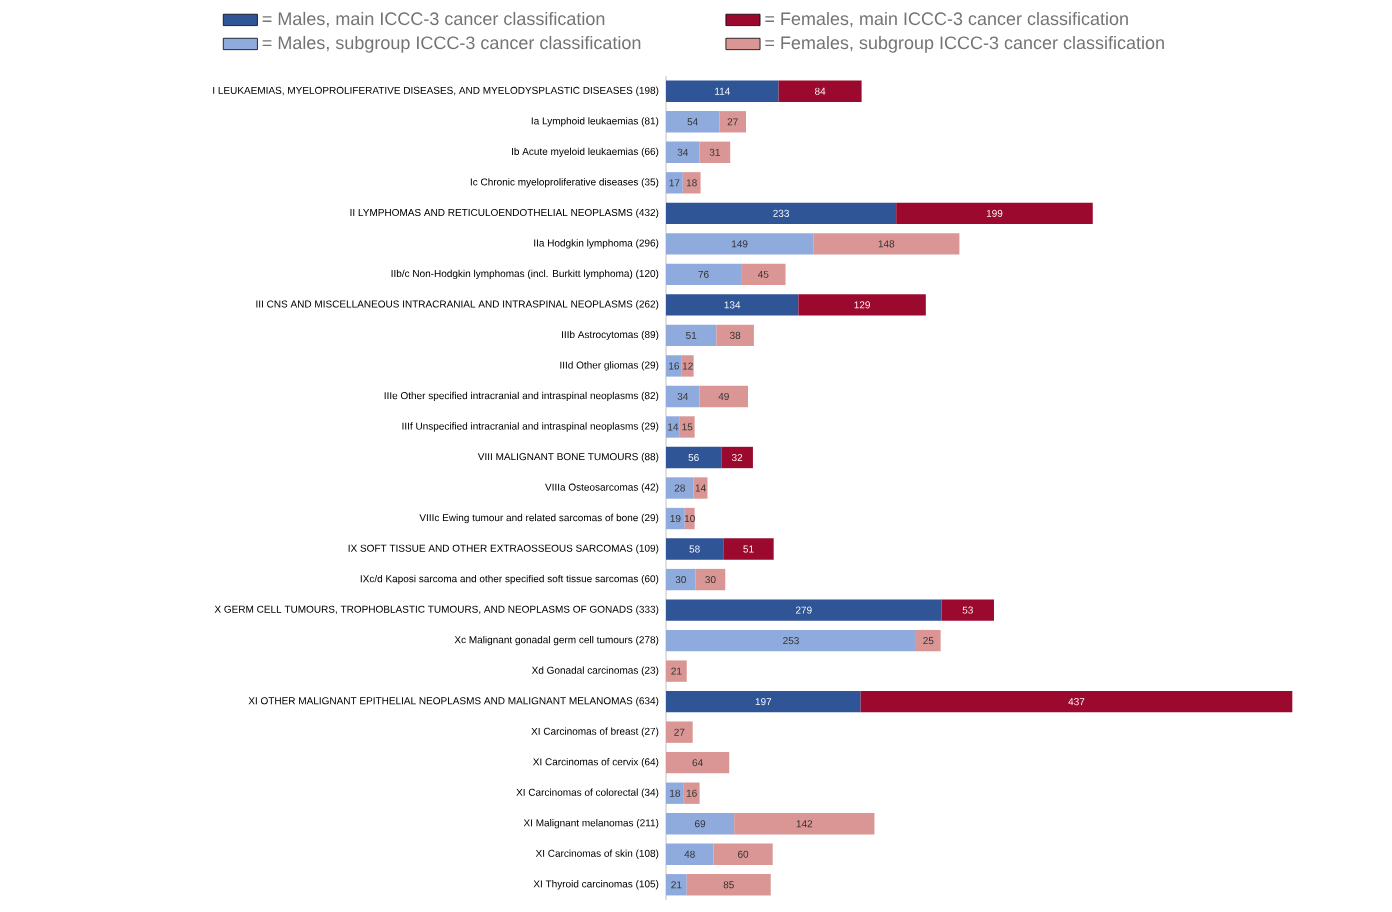 The image size is (1392, 912). What do you see at coordinates (964, 44) in the screenshot?
I see `legend-label: = Females, subgroup ICCC-3 cancer classification` at bounding box center [964, 44].